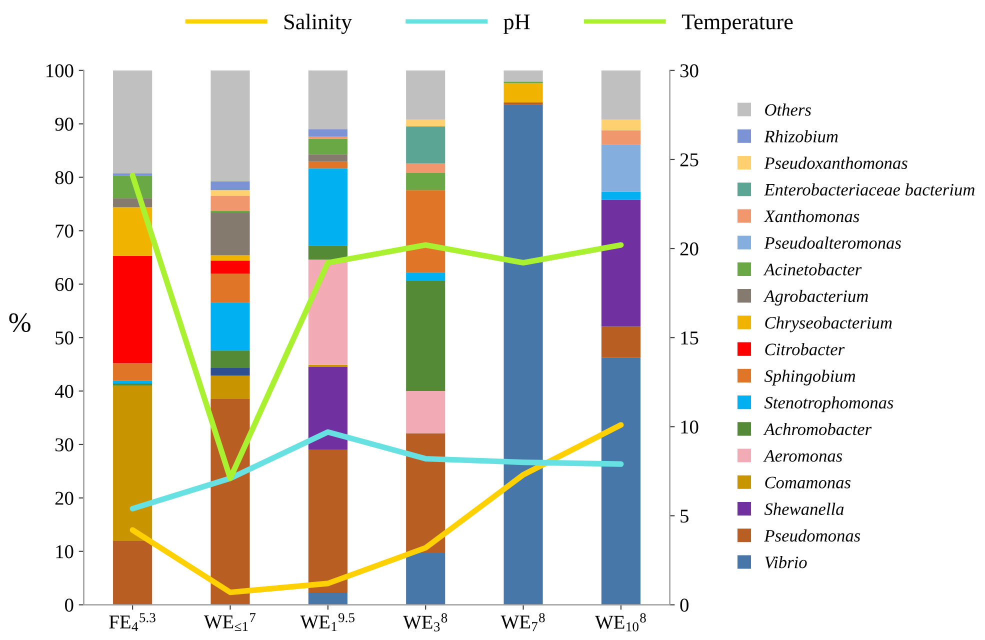  What do you see at coordinates (815, 298) in the screenshot?
I see `legend-label: Agrobacterium` at bounding box center [815, 298].